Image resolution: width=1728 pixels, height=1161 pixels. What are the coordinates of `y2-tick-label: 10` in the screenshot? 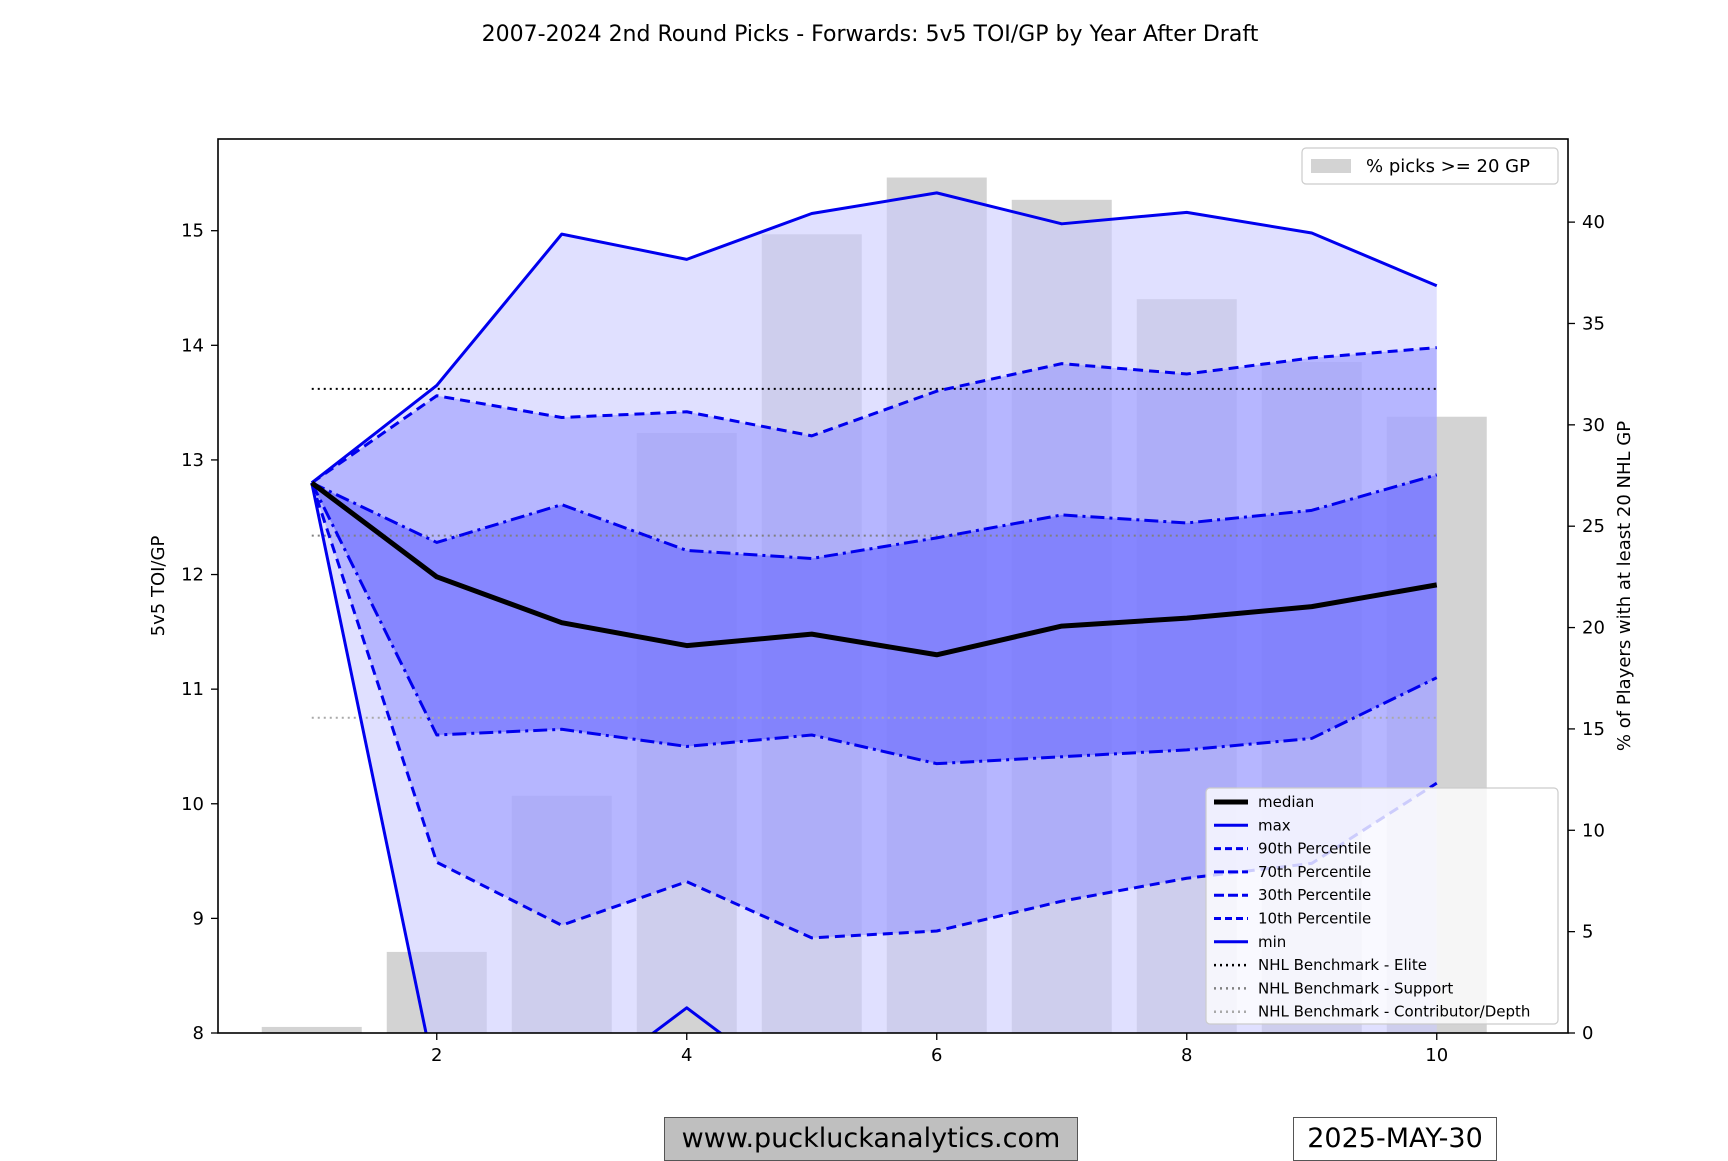 It's located at (1593, 830).